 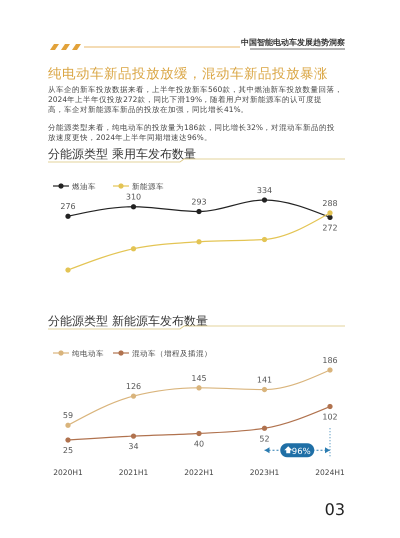 What do you see at coordinates (330, 203) in the screenshot?
I see `data-label: 288` at bounding box center [330, 203].